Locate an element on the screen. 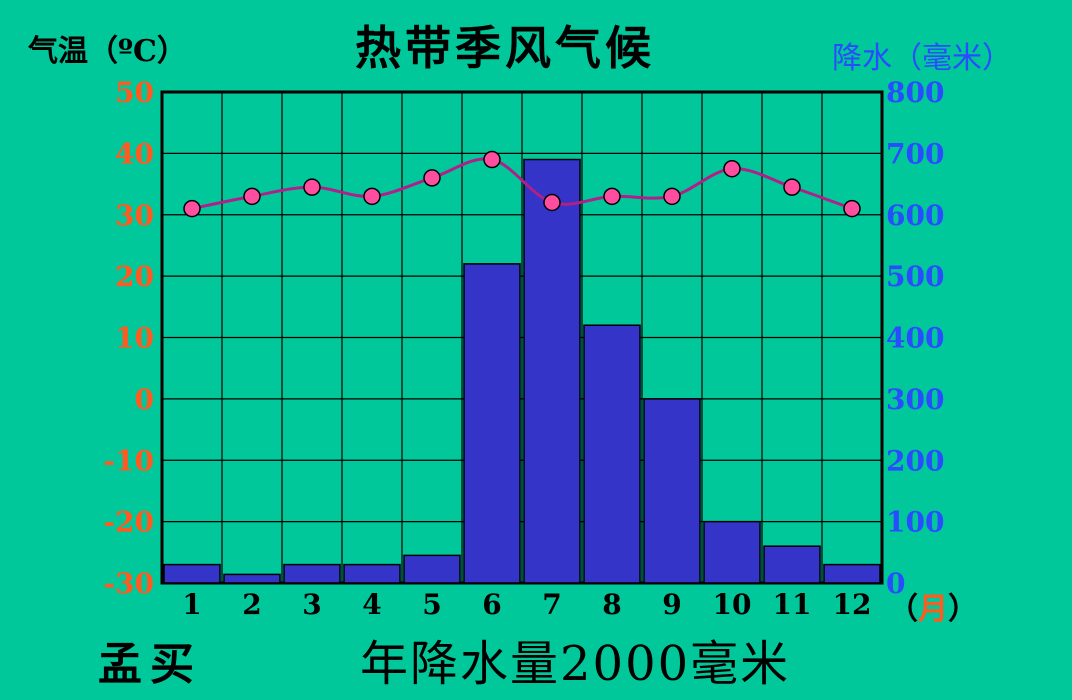 The image size is (1072, 700). left-tick-label: 50 is located at coordinates (134, 92).